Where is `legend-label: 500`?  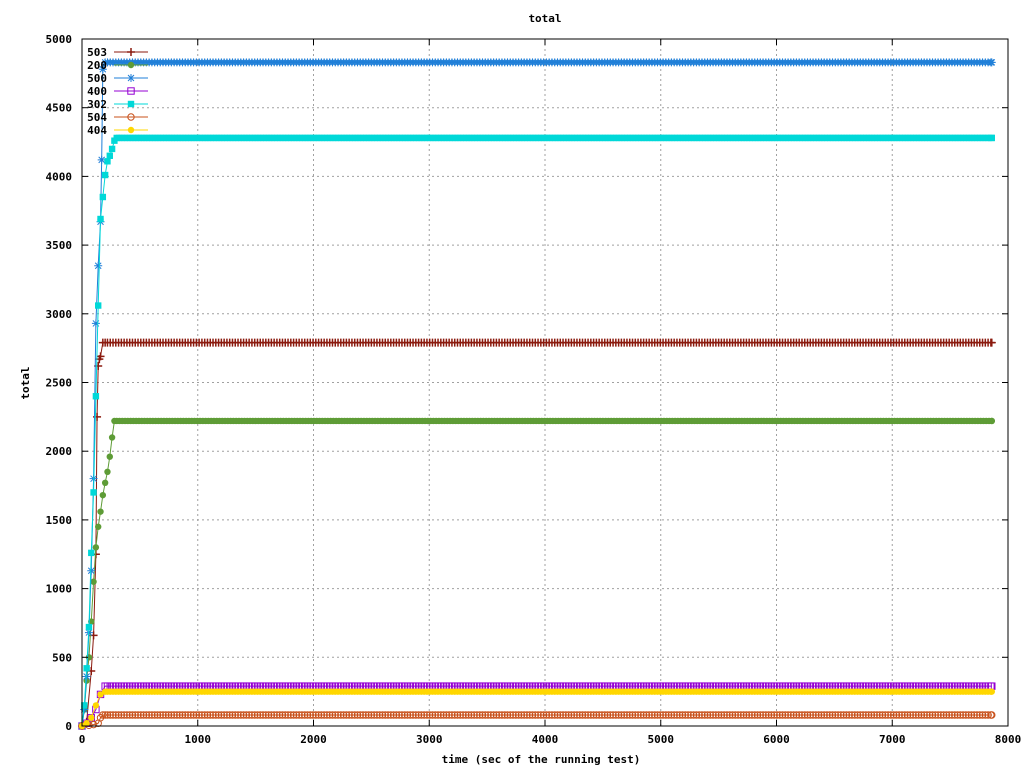 legend-label: 500 is located at coordinates (97, 78).